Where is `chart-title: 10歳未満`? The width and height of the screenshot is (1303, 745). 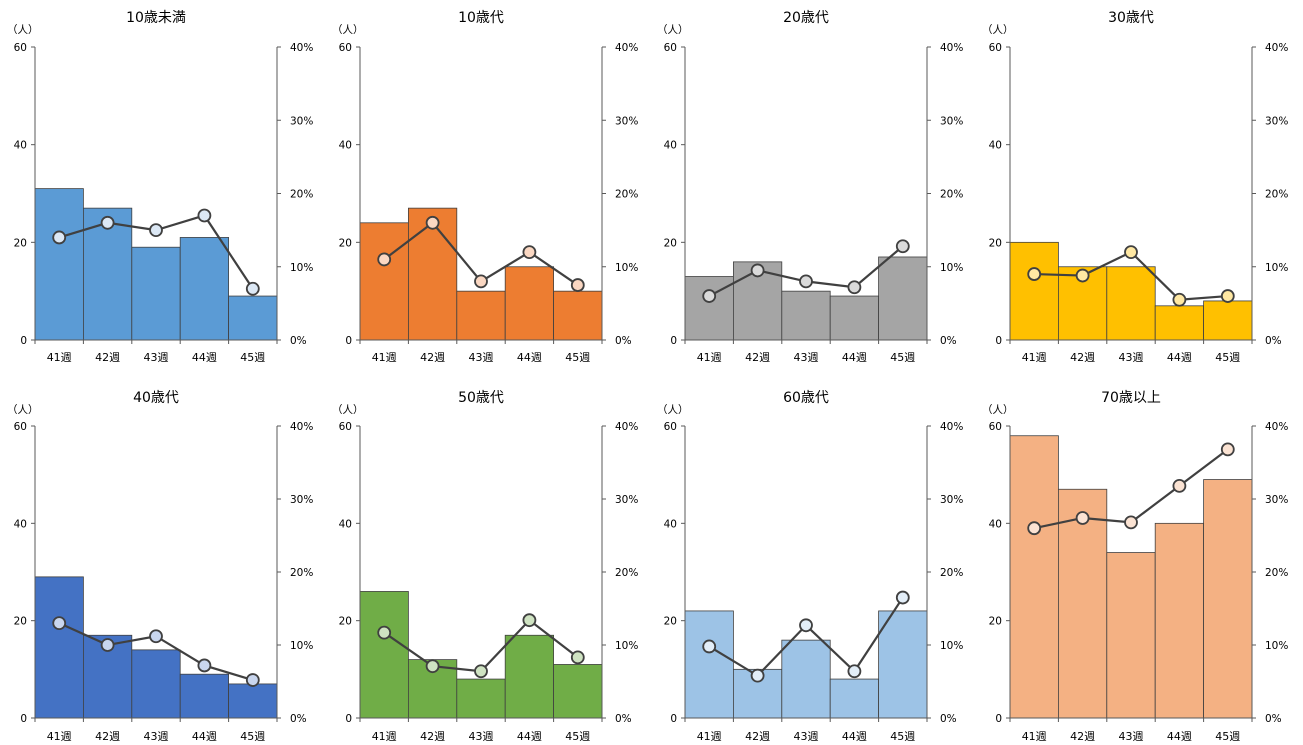 chart-title: 10歳未満 is located at coordinates (156, 18).